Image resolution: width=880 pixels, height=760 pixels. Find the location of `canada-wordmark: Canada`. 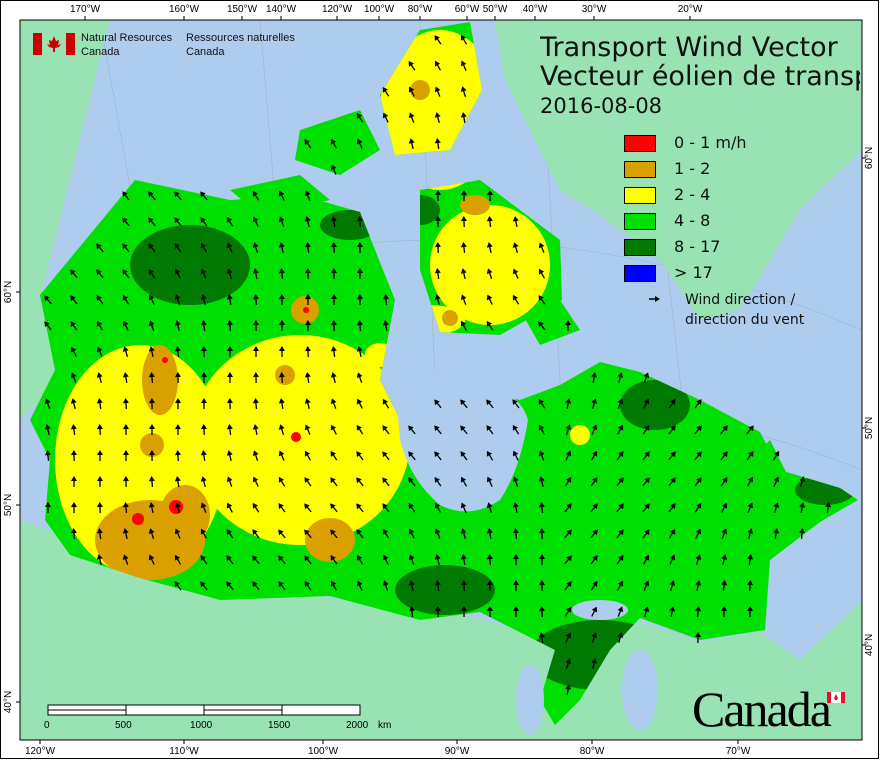

canada-wordmark: Canada is located at coordinates (762, 709).